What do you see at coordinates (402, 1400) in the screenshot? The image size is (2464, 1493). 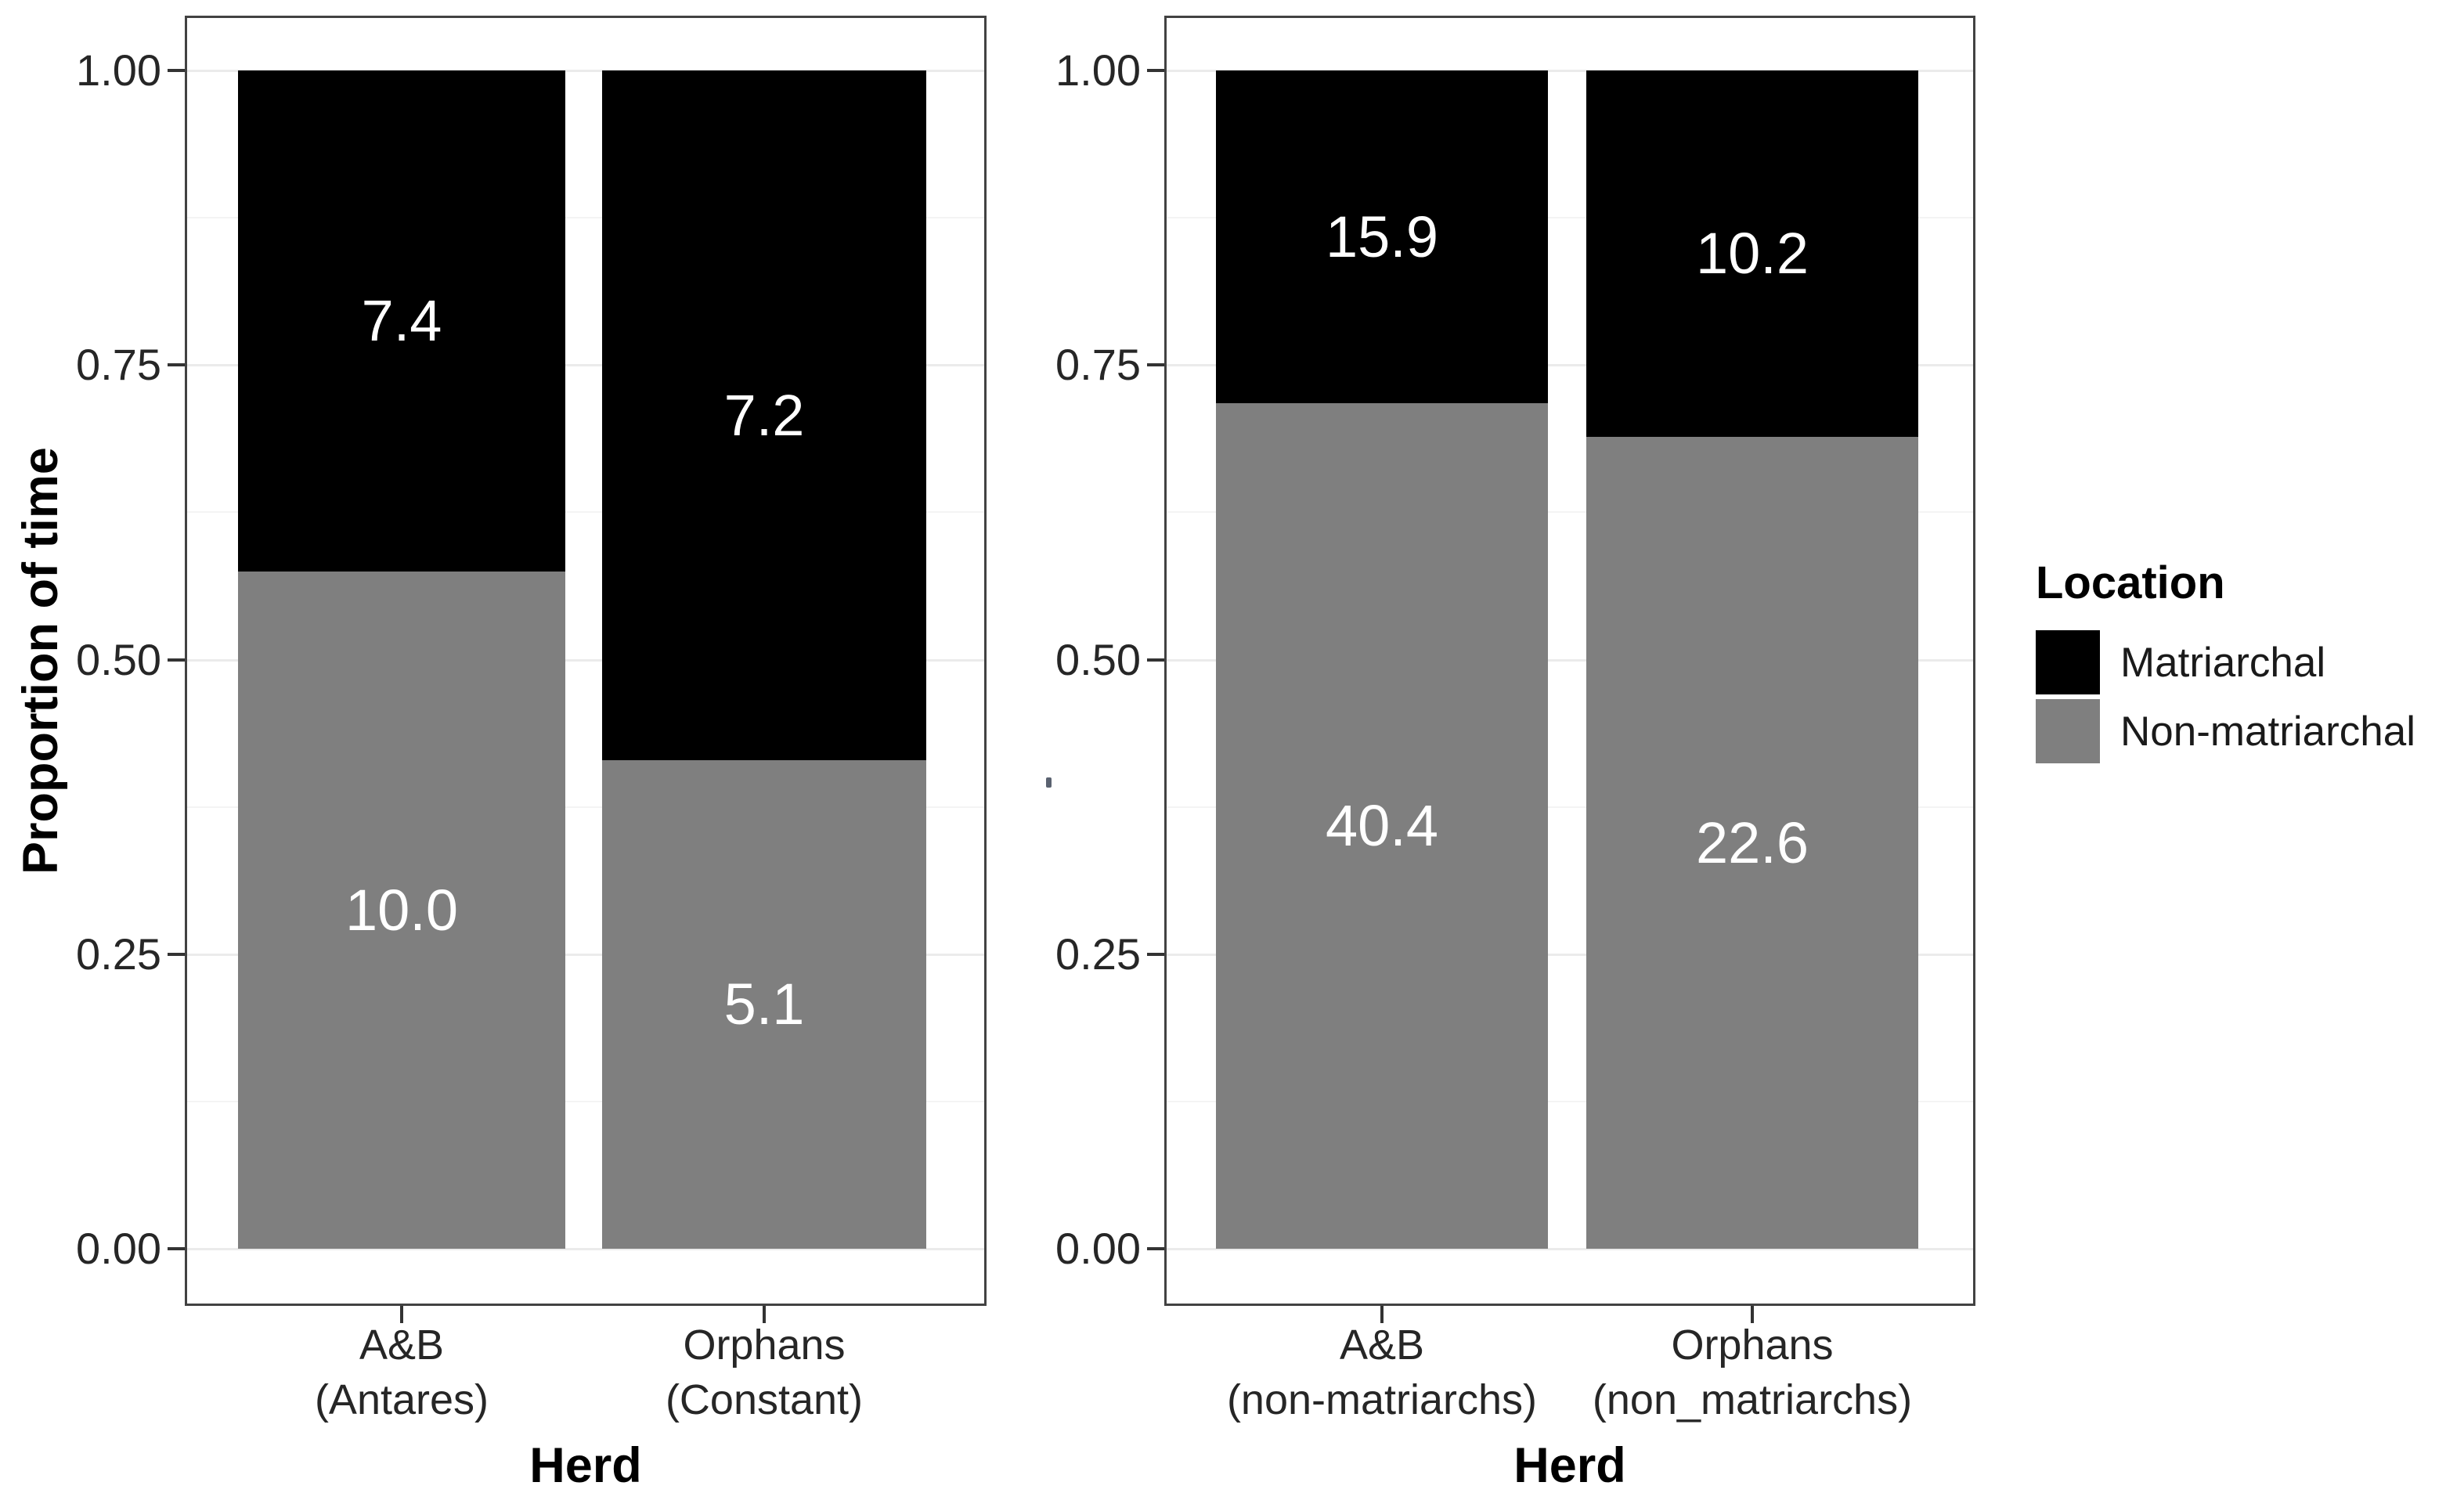 I see `x-axis-tick-label: (Antares)` at bounding box center [402, 1400].